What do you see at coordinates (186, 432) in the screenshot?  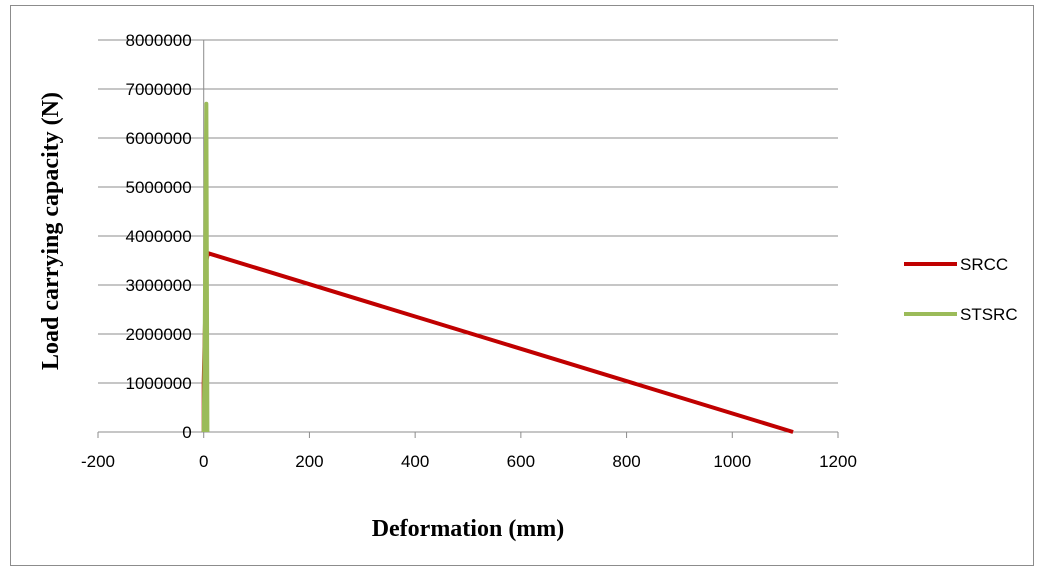 I see `y-tick-label-0: 0` at bounding box center [186, 432].